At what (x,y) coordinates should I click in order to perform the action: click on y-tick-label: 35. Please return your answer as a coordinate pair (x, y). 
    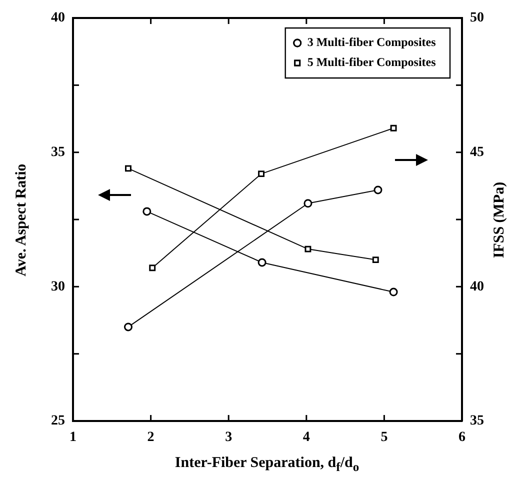
    Looking at the image, I should click on (58, 152).